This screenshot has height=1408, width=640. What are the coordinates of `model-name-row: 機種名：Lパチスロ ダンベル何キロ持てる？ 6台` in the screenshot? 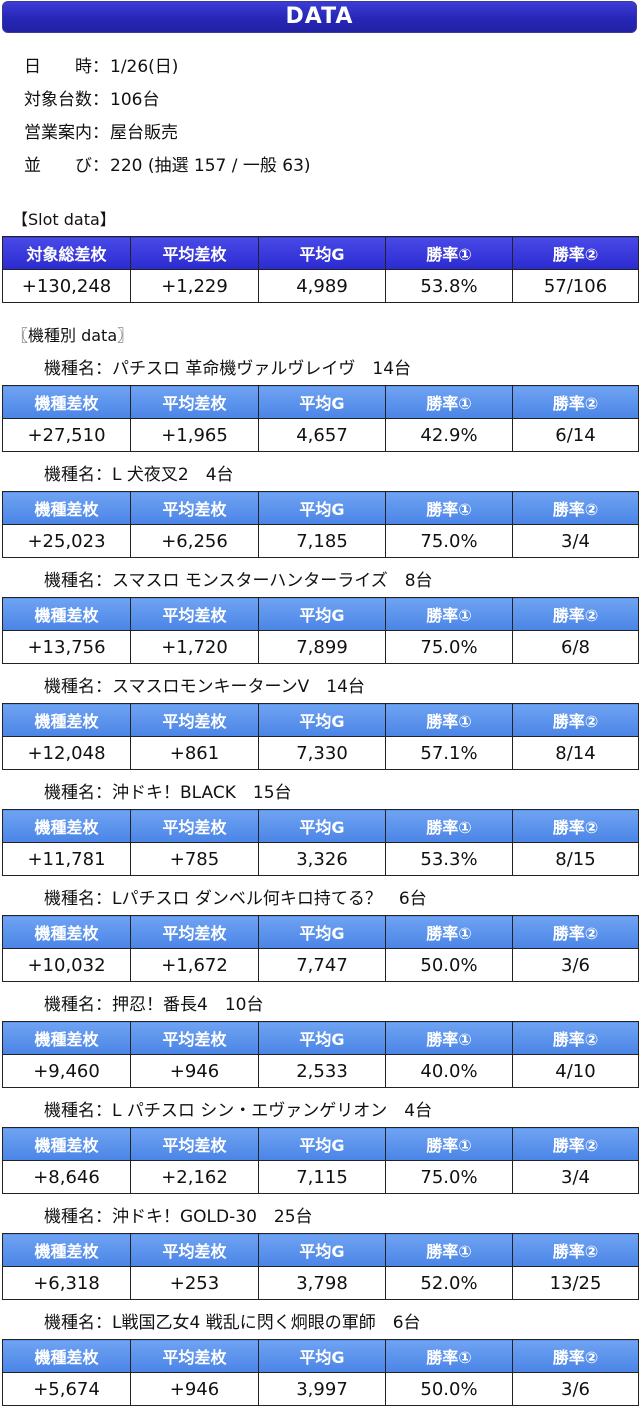 It's located at (235, 896).